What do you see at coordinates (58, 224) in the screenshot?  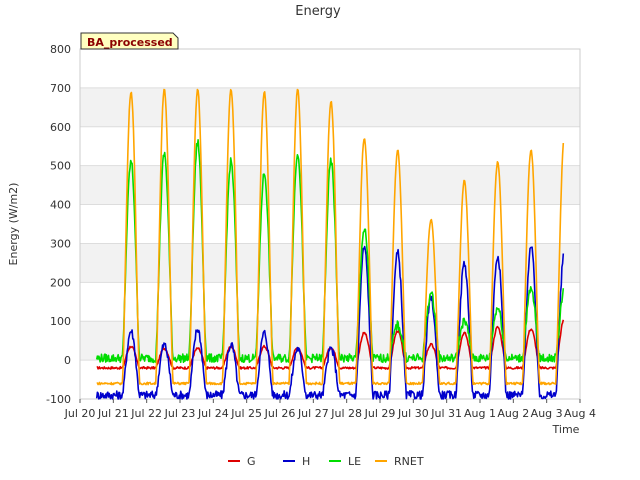 I see `y-axis-ticks: -100 0 100 200 300 400 500 600 700 800` at bounding box center [58, 224].